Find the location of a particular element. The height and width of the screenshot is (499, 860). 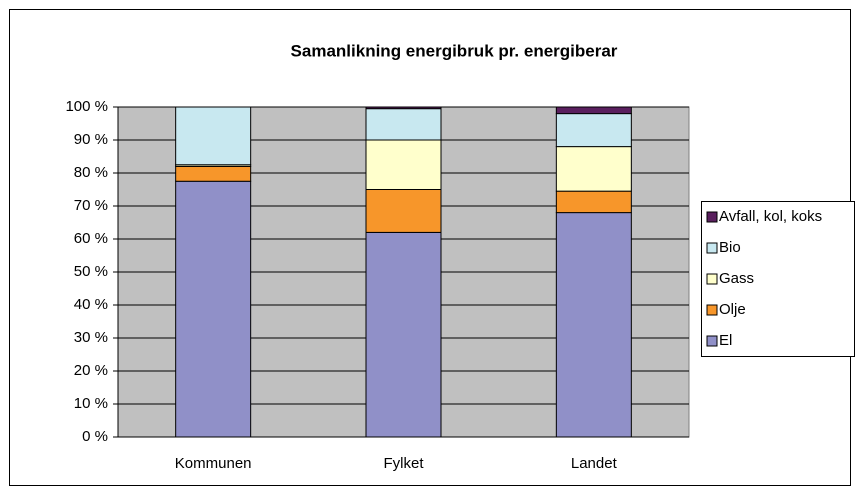

y-tick-label: 70 % is located at coordinates (91, 205).